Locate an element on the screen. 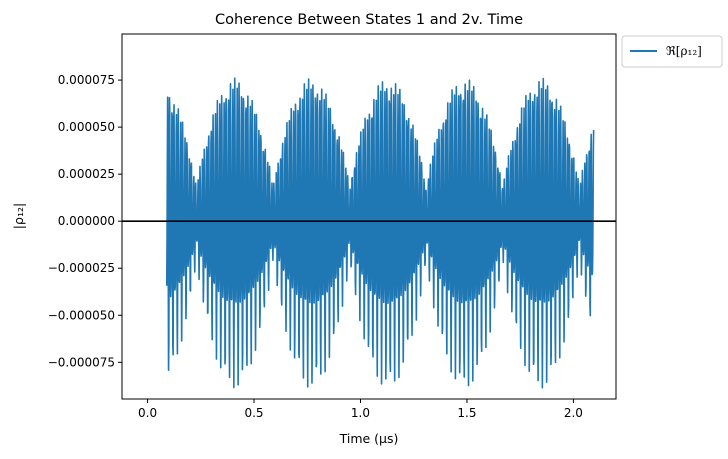  y-tick-label: −0.000050 is located at coordinates (81, 315).